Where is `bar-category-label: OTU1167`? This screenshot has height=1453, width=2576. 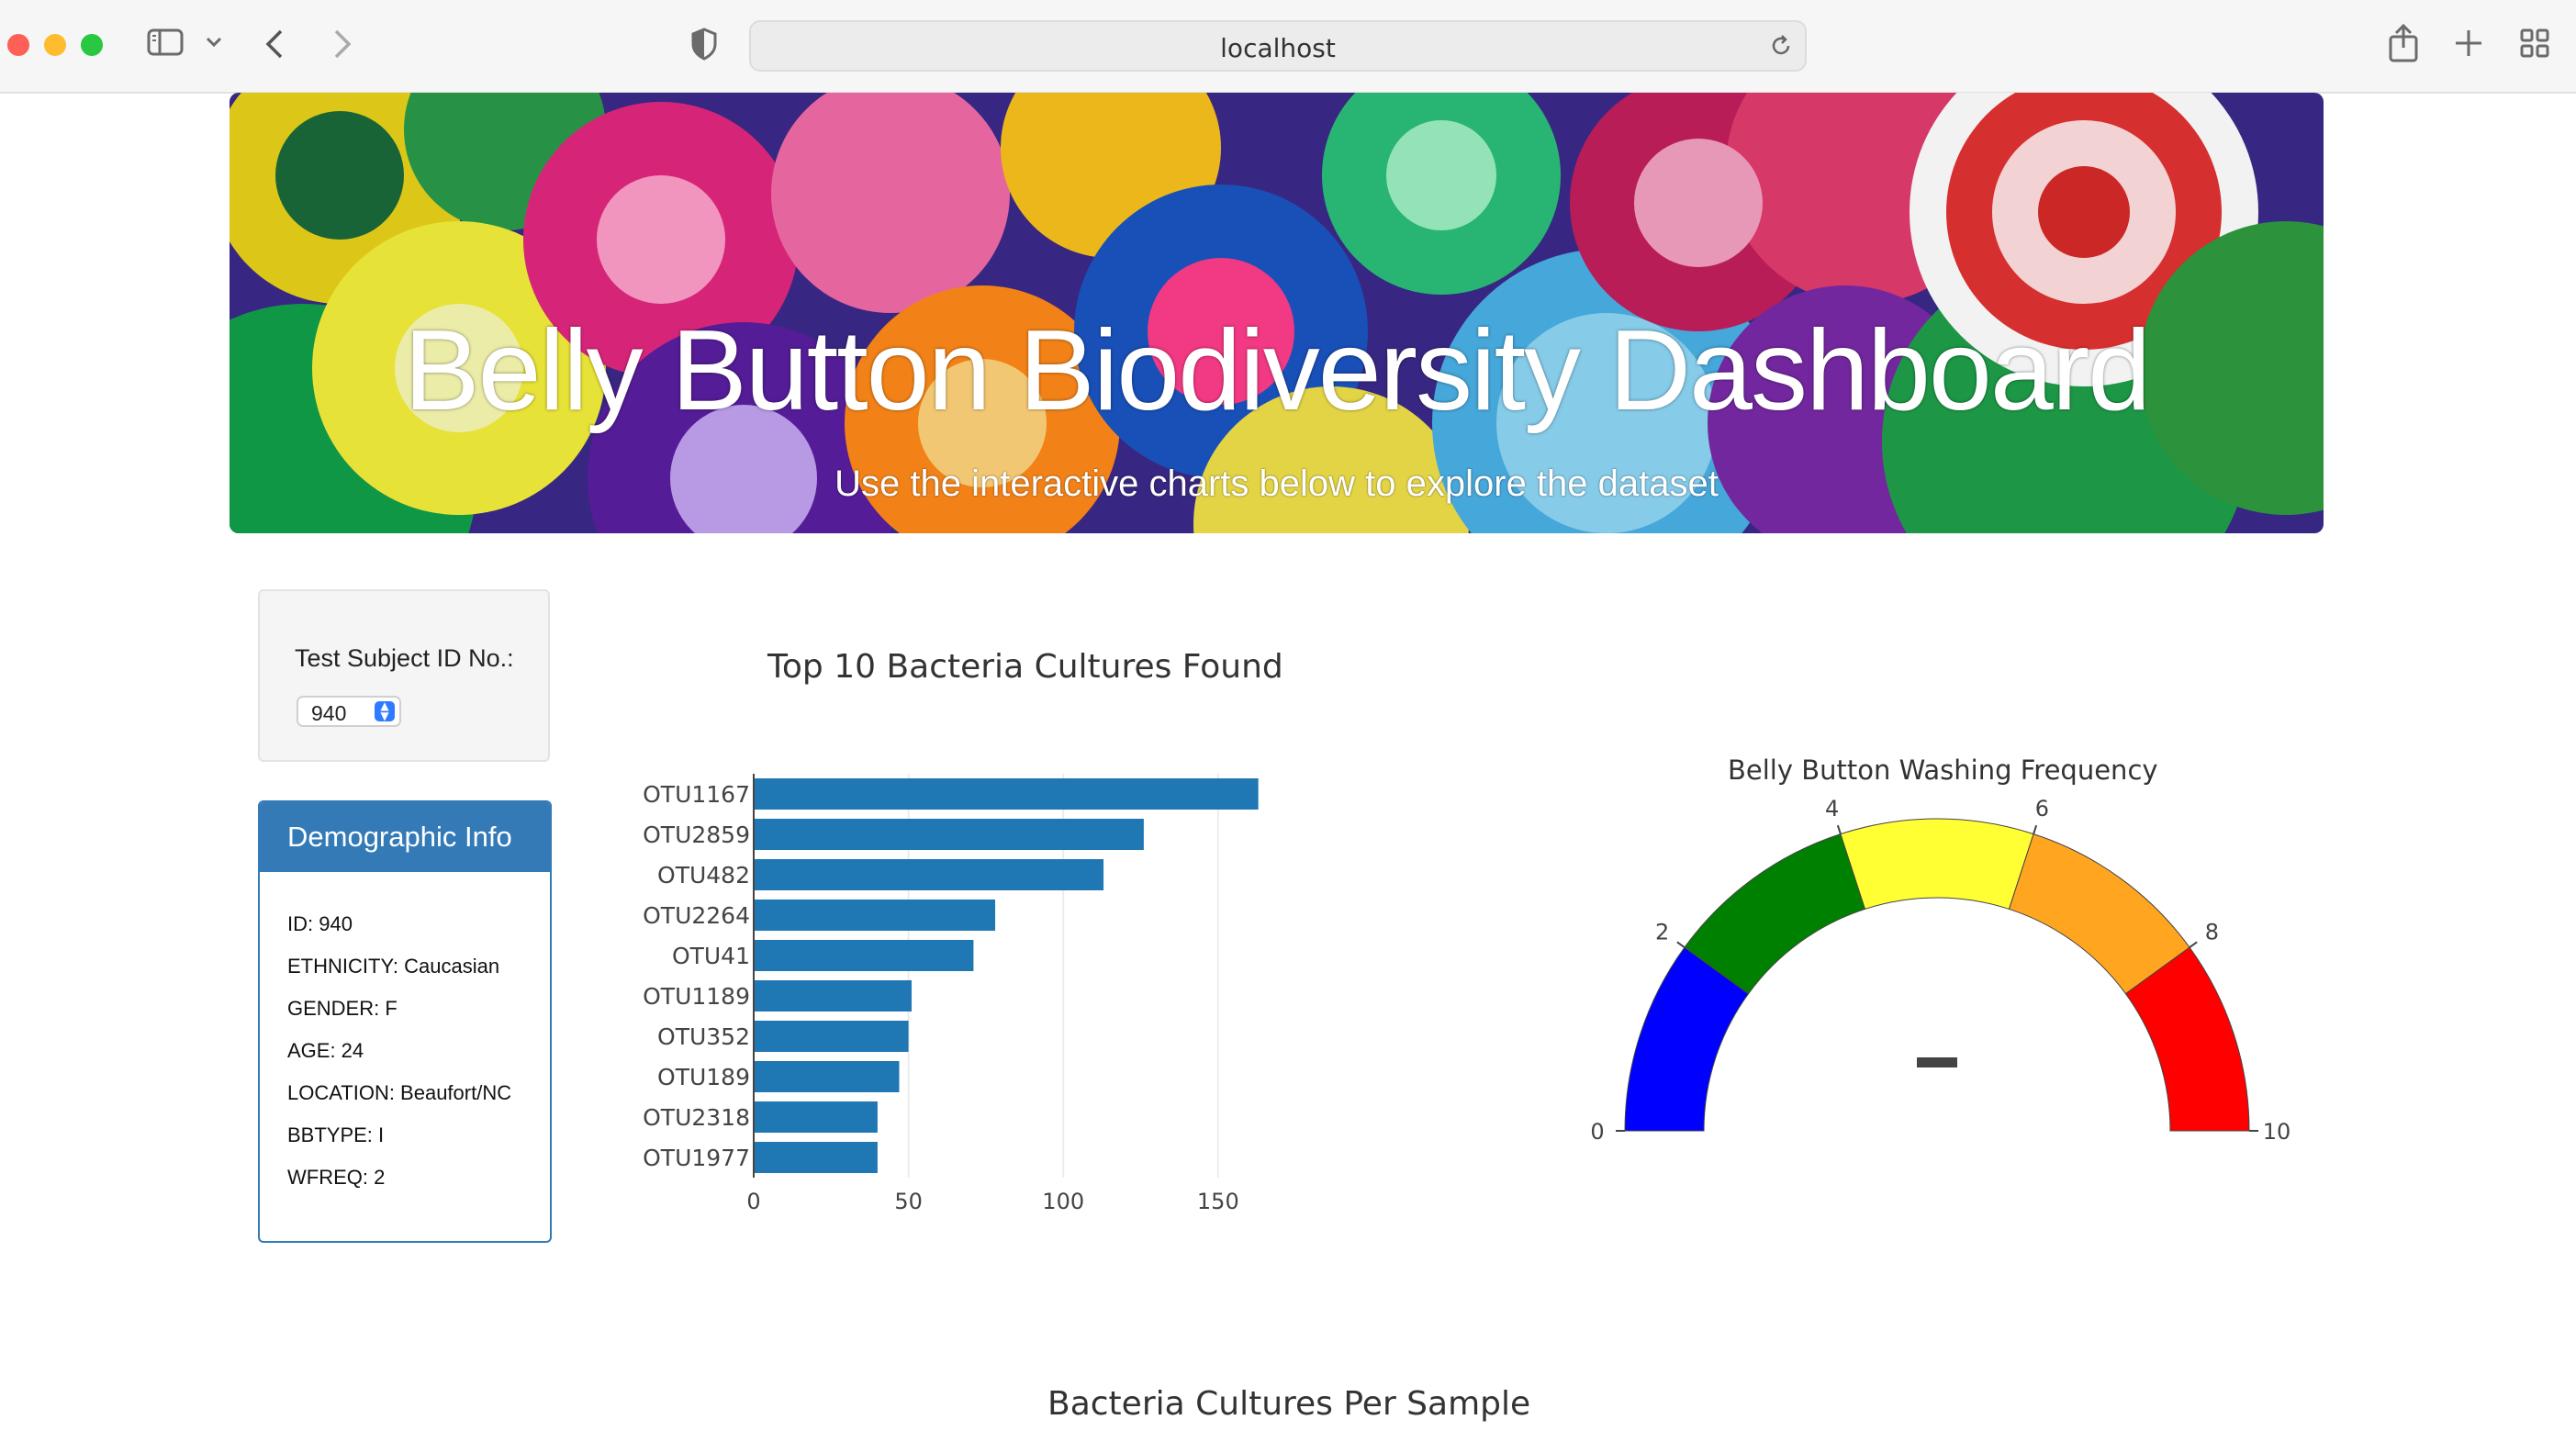 bar-category-label: OTU1167 is located at coordinates (696, 795).